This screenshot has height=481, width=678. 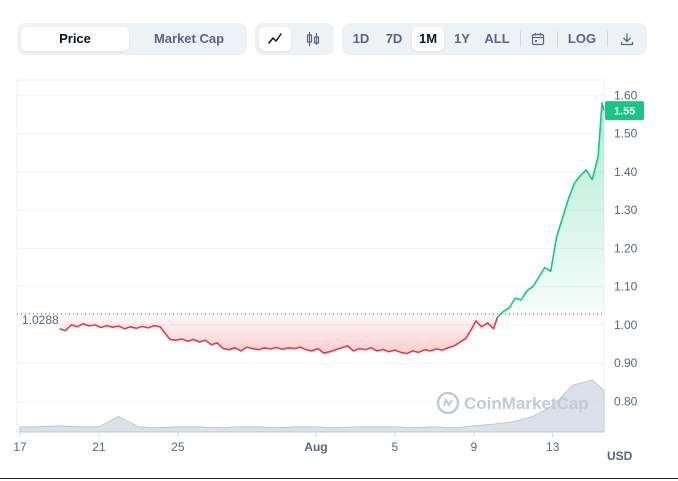 I want to click on x-tick-label: 17, so click(x=20, y=447).